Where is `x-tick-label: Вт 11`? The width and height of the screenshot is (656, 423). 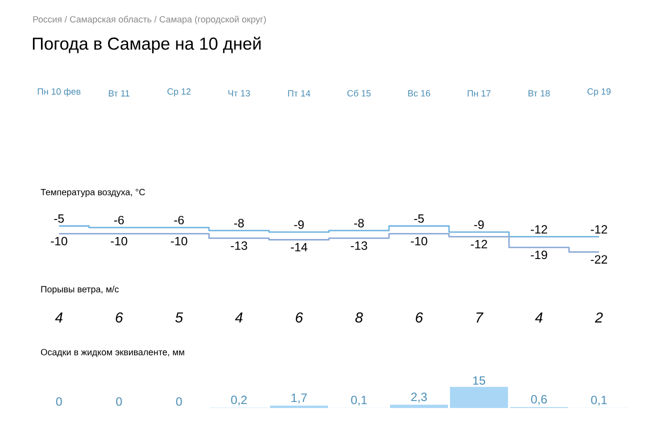
x-tick-label: Вт 11 is located at coordinates (119, 93).